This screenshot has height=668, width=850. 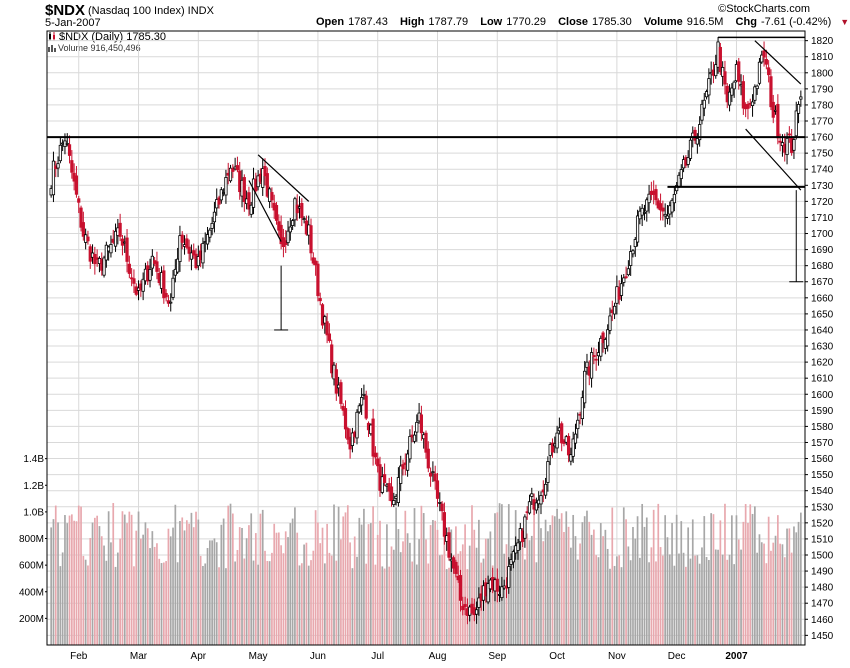 I want to click on price-tick-label: 1820, so click(x=822, y=41).